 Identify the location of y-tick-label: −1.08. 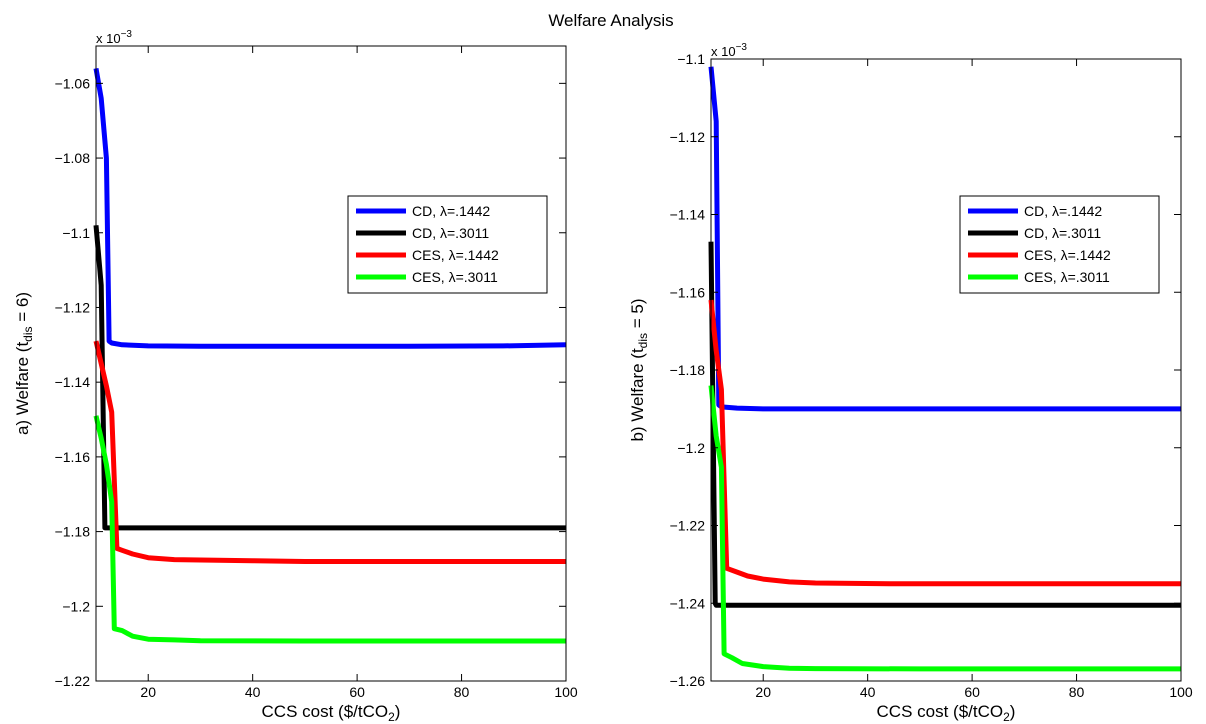
(73, 158).